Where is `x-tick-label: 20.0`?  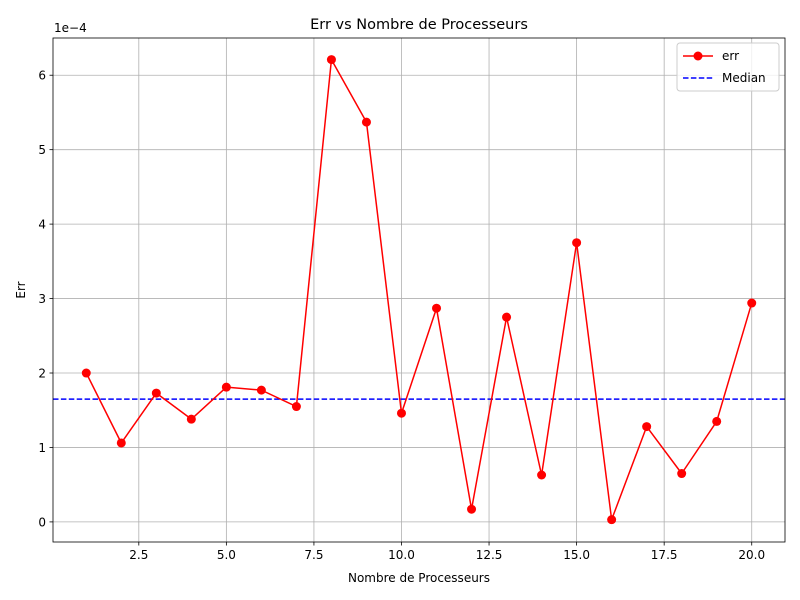 x-tick-label: 20.0 is located at coordinates (751, 555).